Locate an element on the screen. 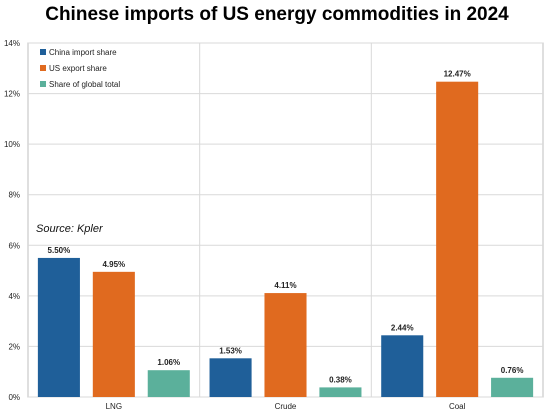  x-category-label: Crude is located at coordinates (286, 406).